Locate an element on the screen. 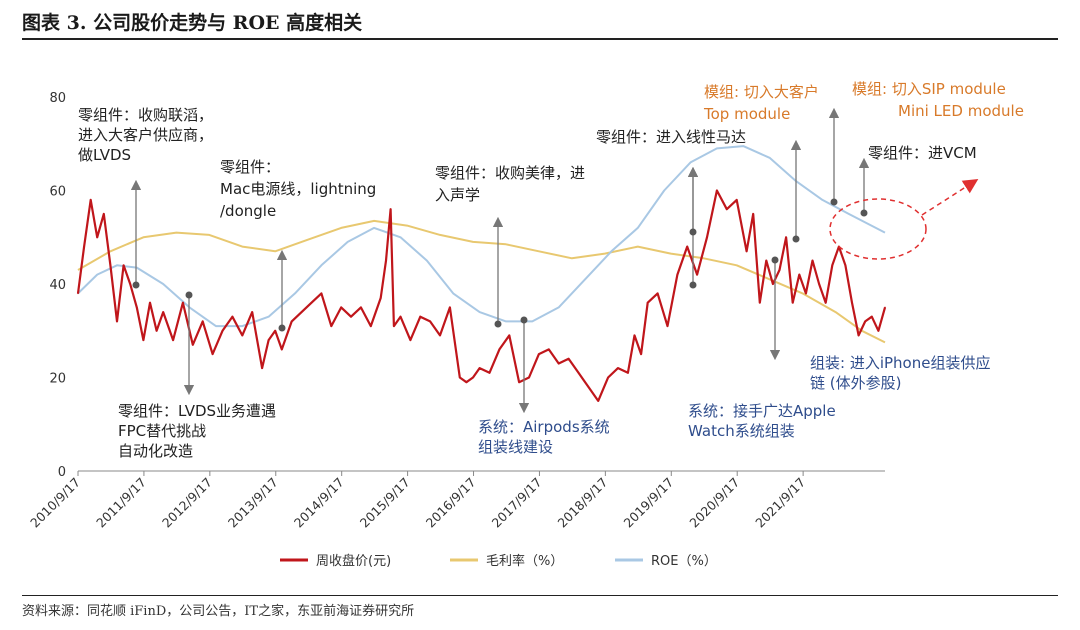  annotation-line: Mac电源线，lightning is located at coordinates (298, 189).